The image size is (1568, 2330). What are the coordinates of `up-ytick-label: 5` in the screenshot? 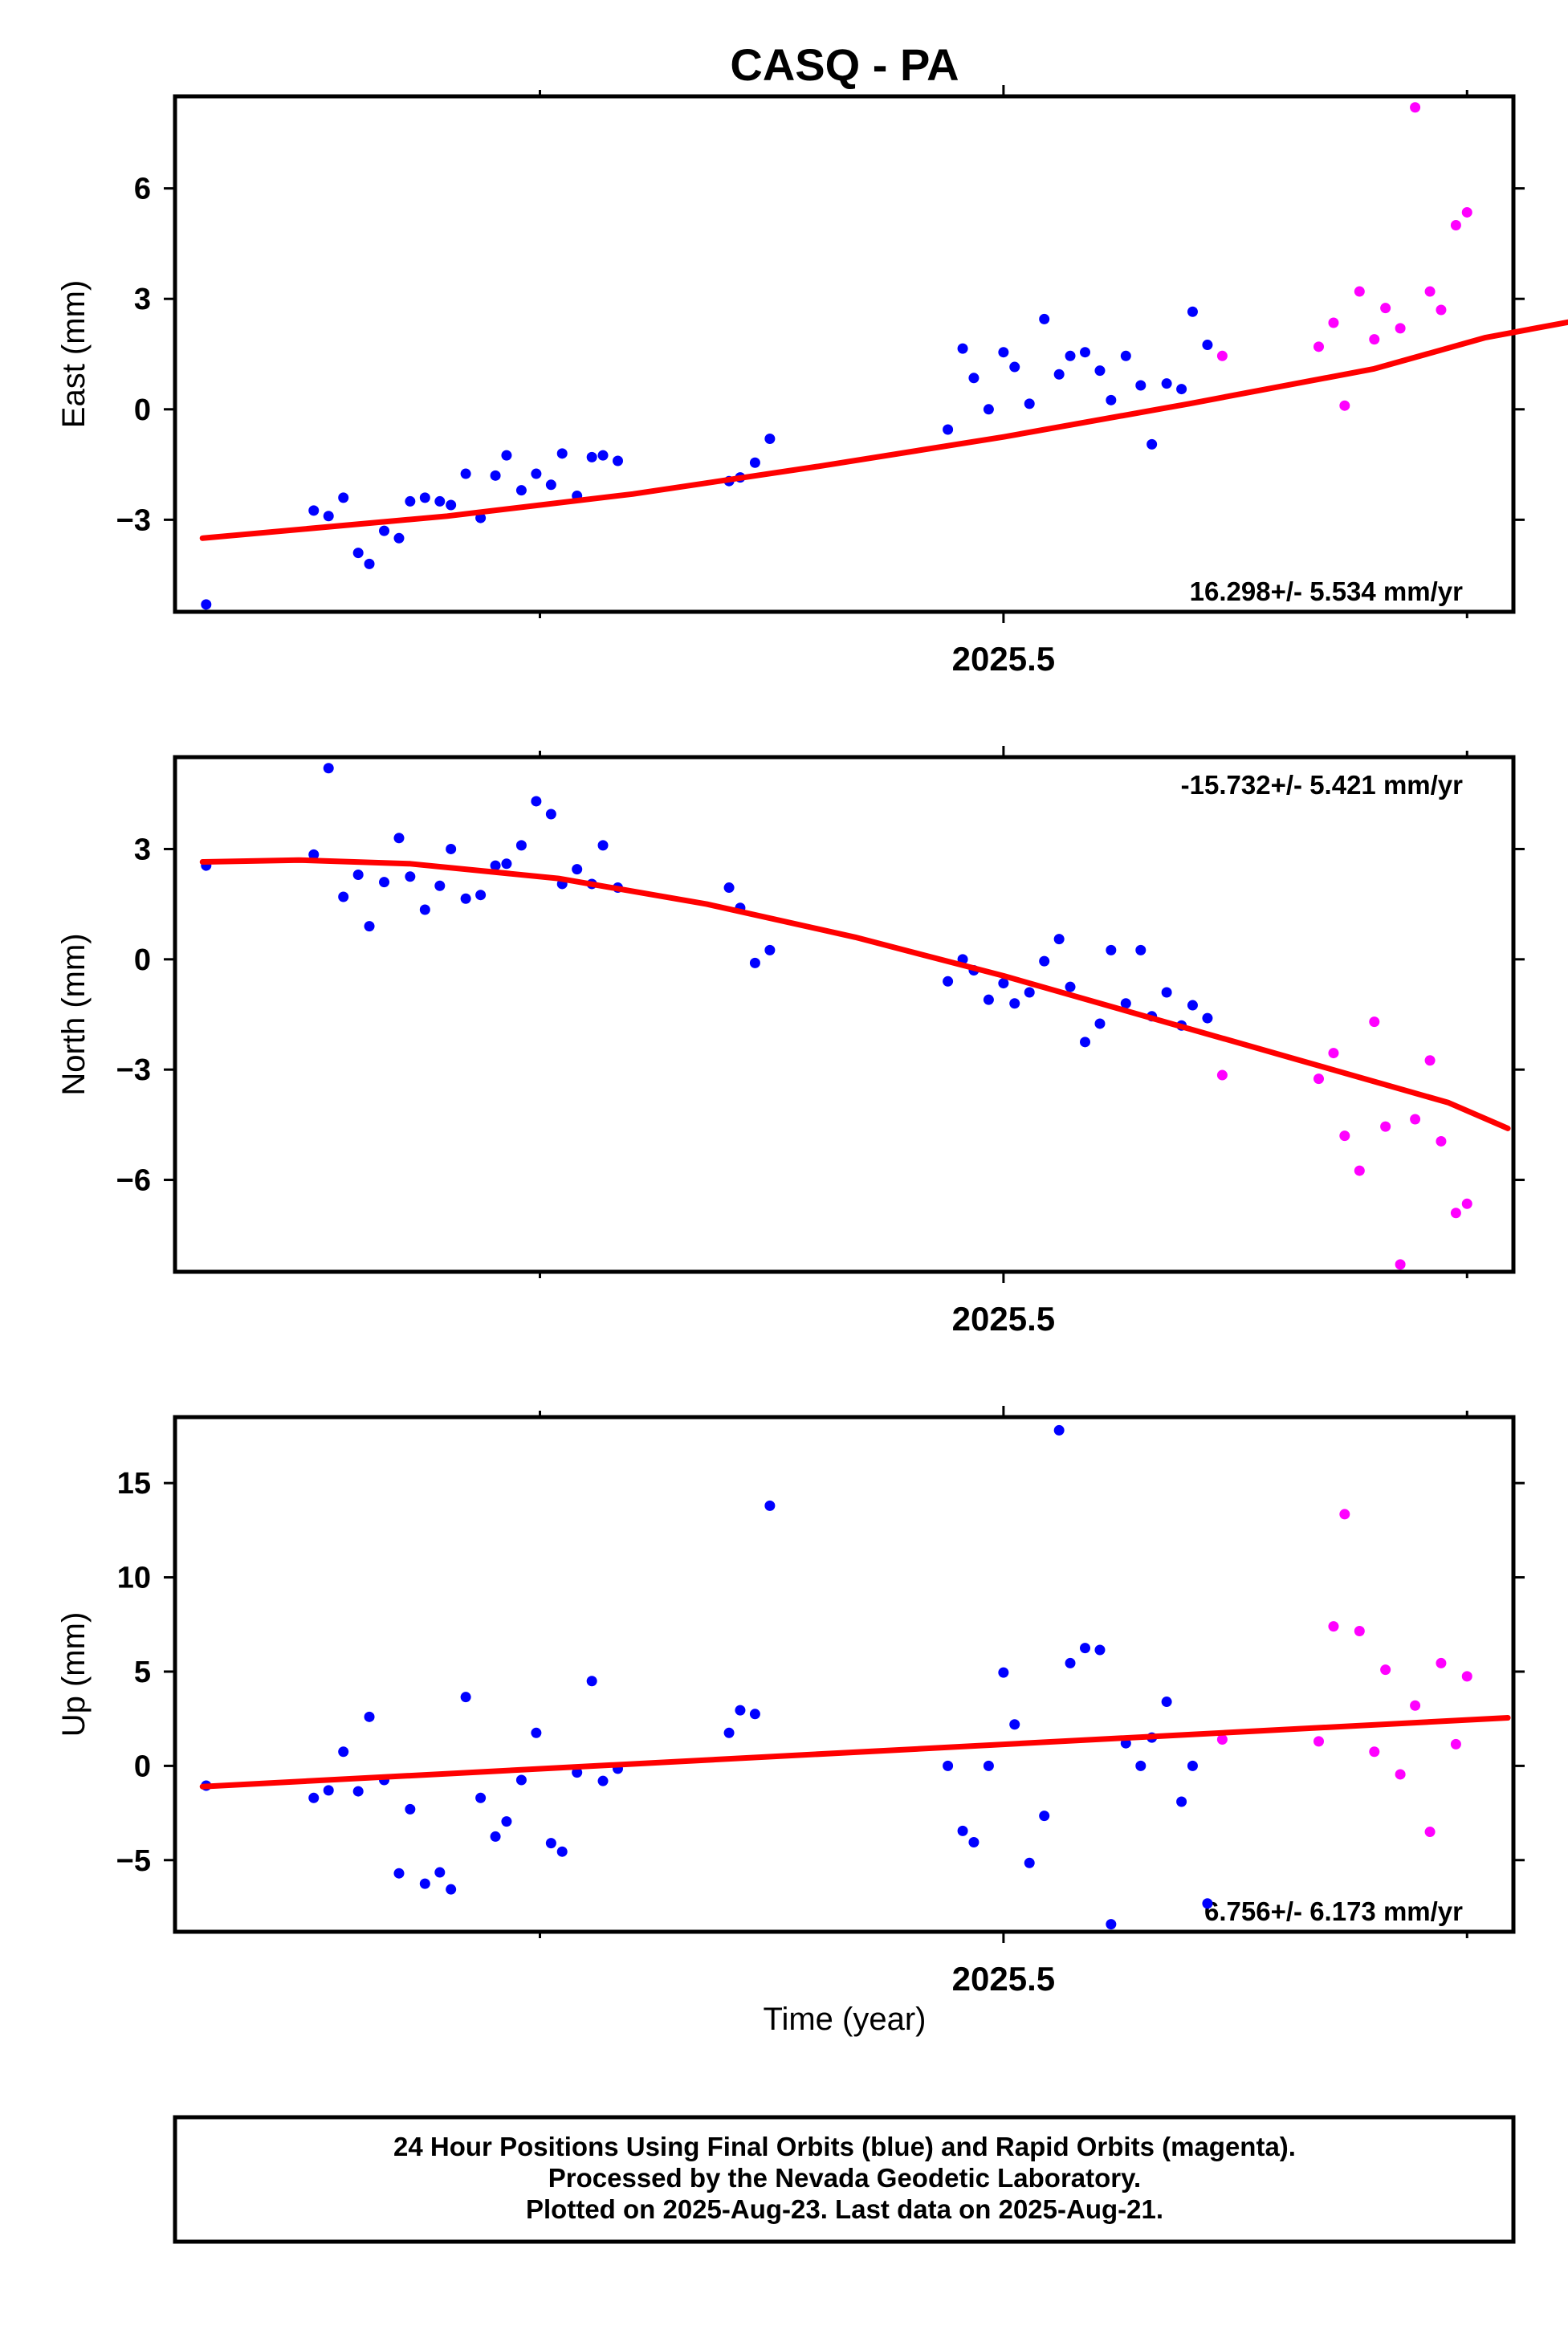 It's located at (142, 1672).